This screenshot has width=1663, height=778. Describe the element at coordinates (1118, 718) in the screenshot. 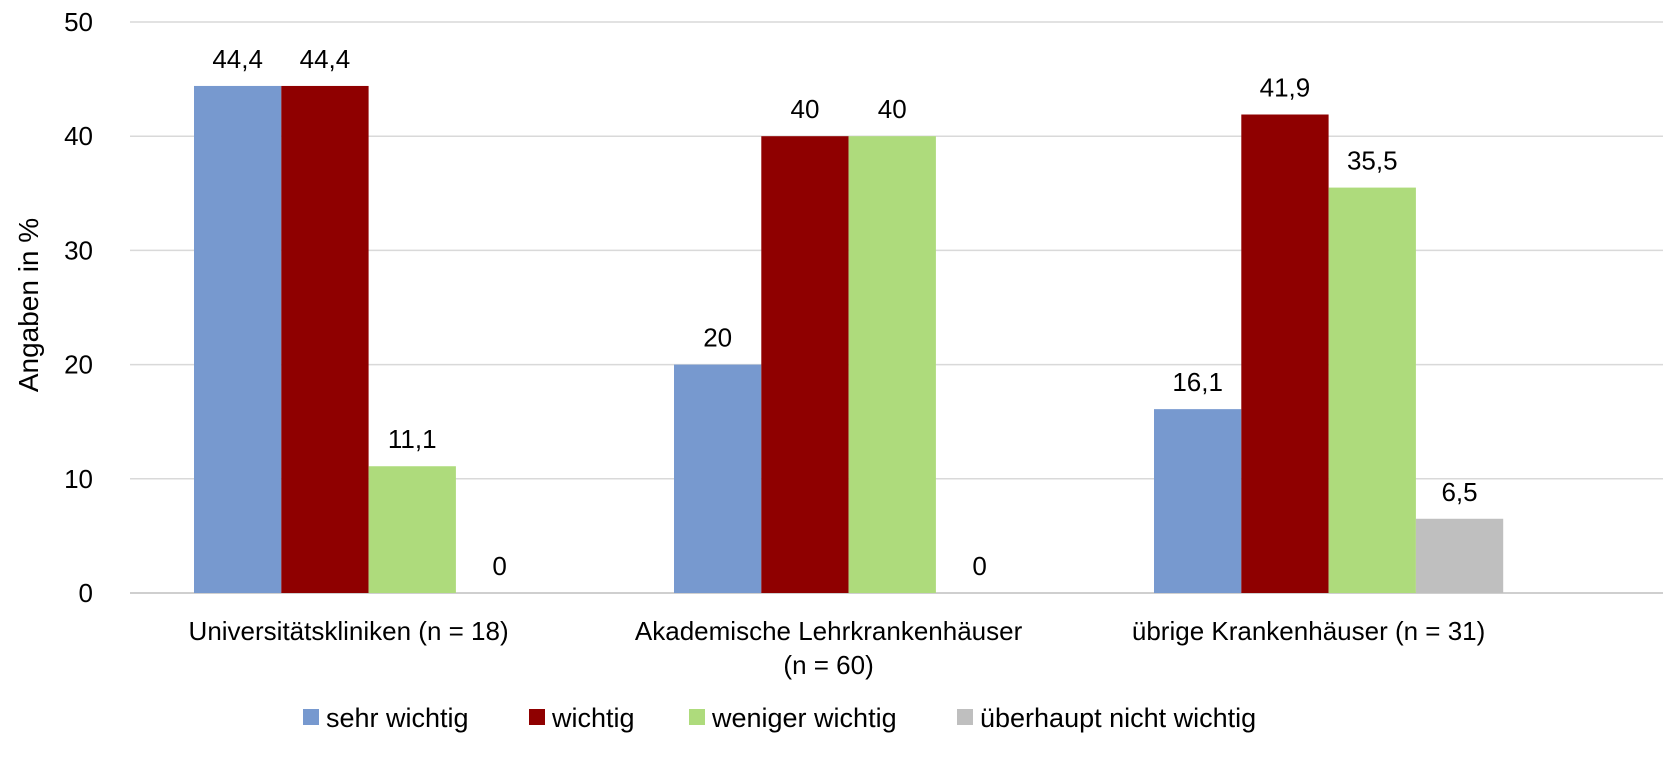

I see `legend-label: überhaupt nicht wichtig` at that location.